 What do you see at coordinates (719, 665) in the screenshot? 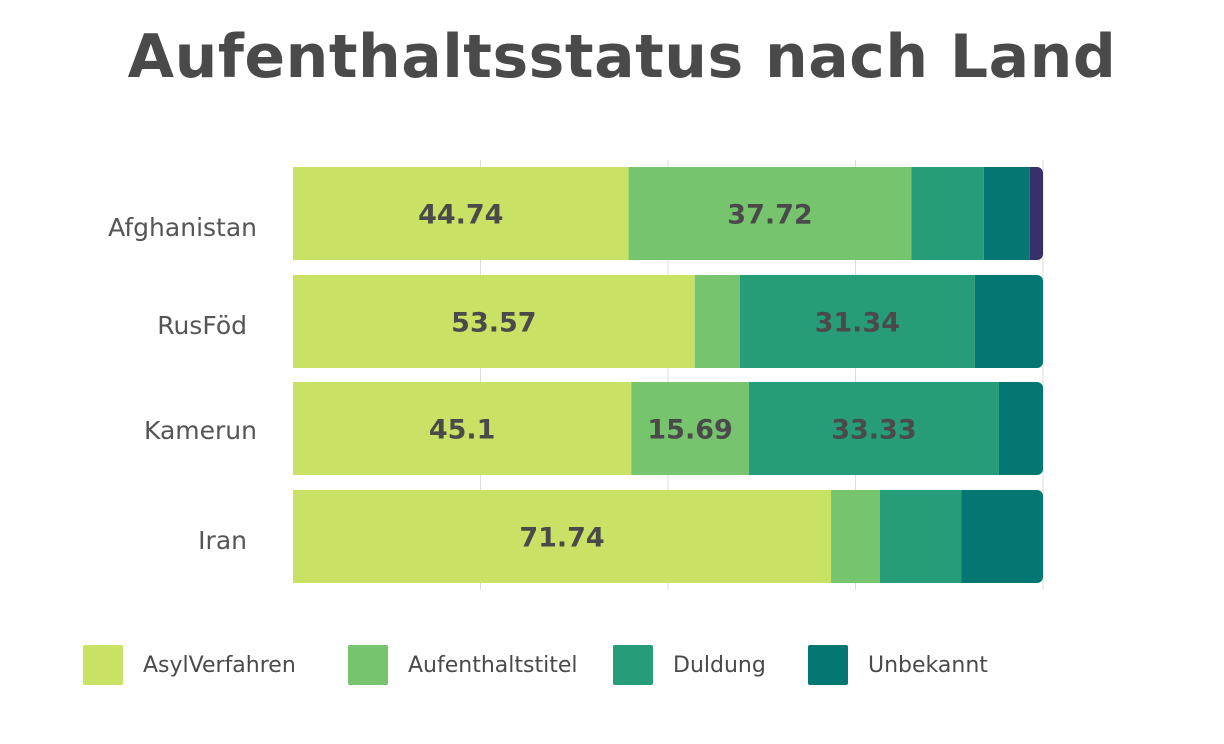
I see `legend-label: Duldung` at bounding box center [719, 665].